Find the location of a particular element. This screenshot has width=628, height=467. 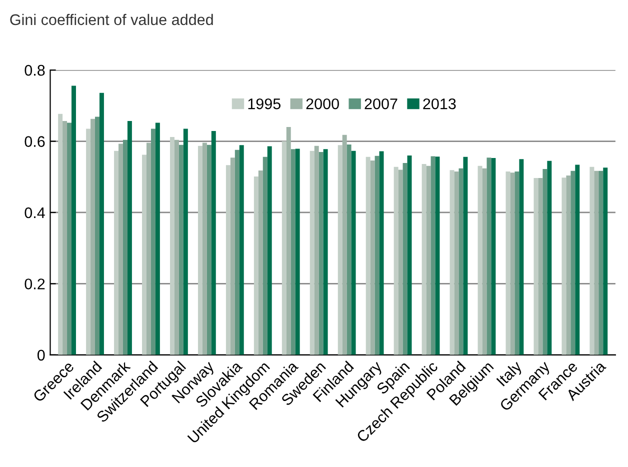

legend-label: 2007 is located at coordinates (381, 104).